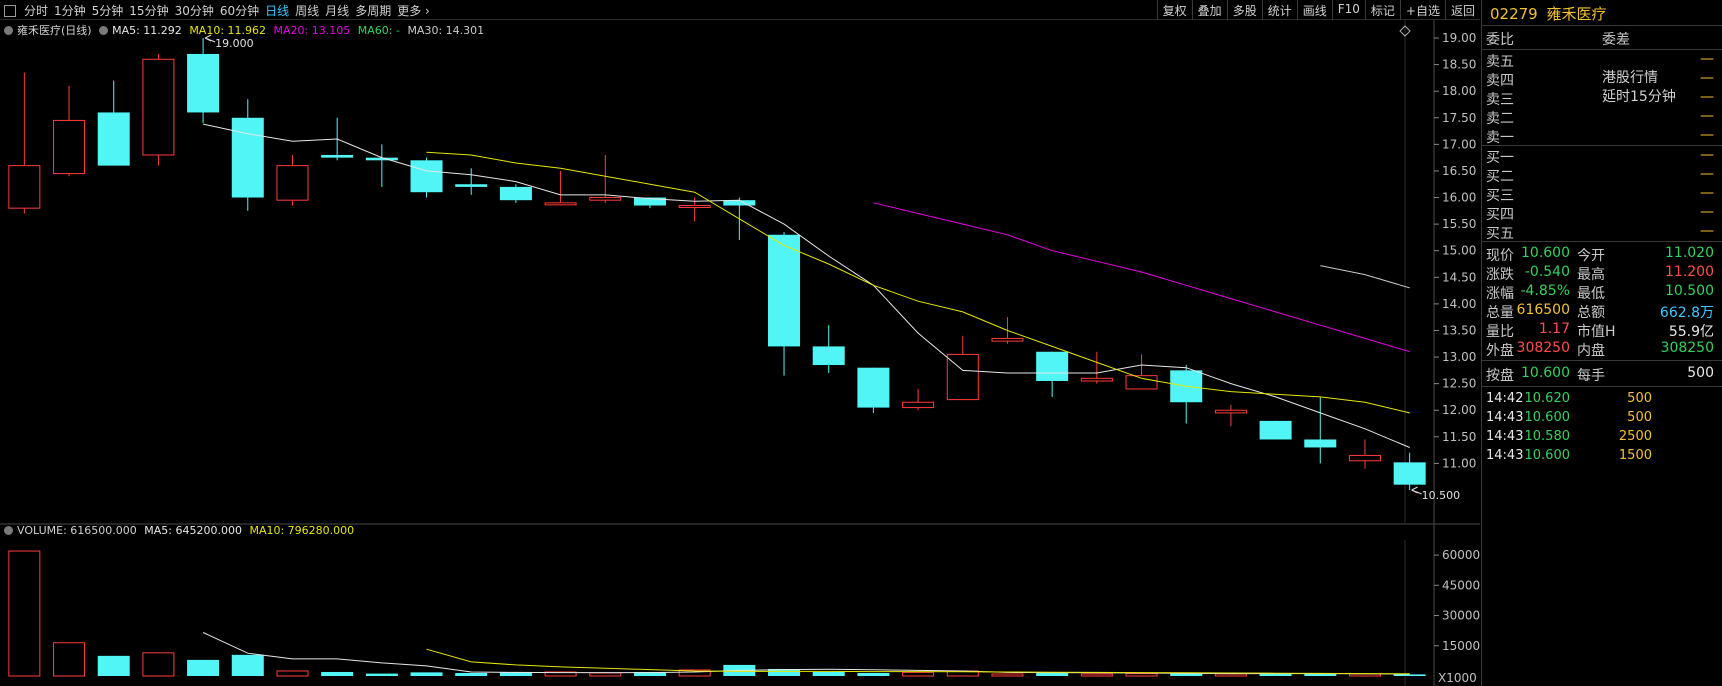  I want to click on period-tab-0: 分时, so click(36, 11).